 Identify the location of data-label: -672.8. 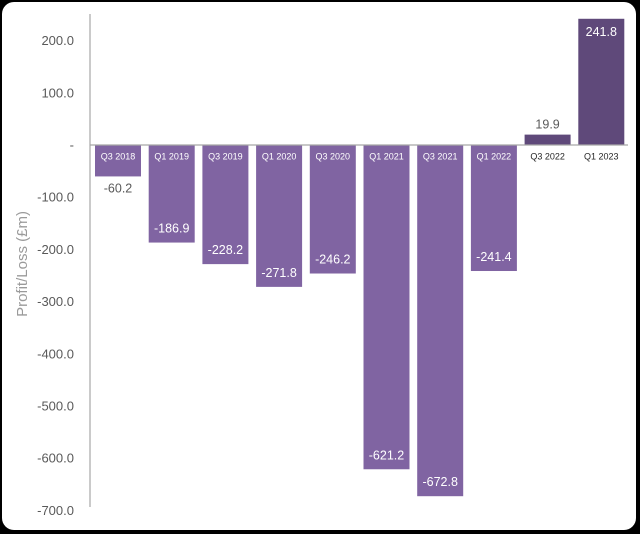
(439, 482).